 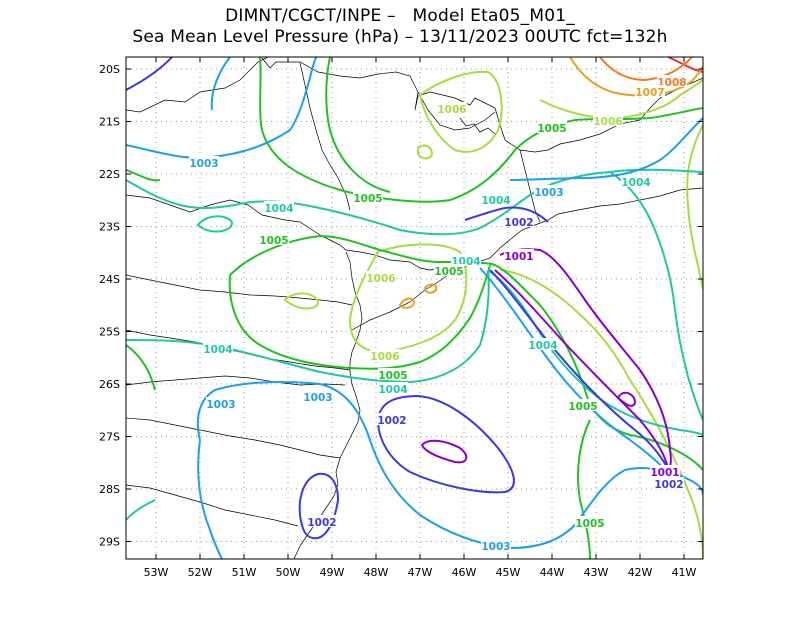 What do you see at coordinates (109, 279) in the screenshot?
I see `lat-tick-label: 24S` at bounding box center [109, 279].